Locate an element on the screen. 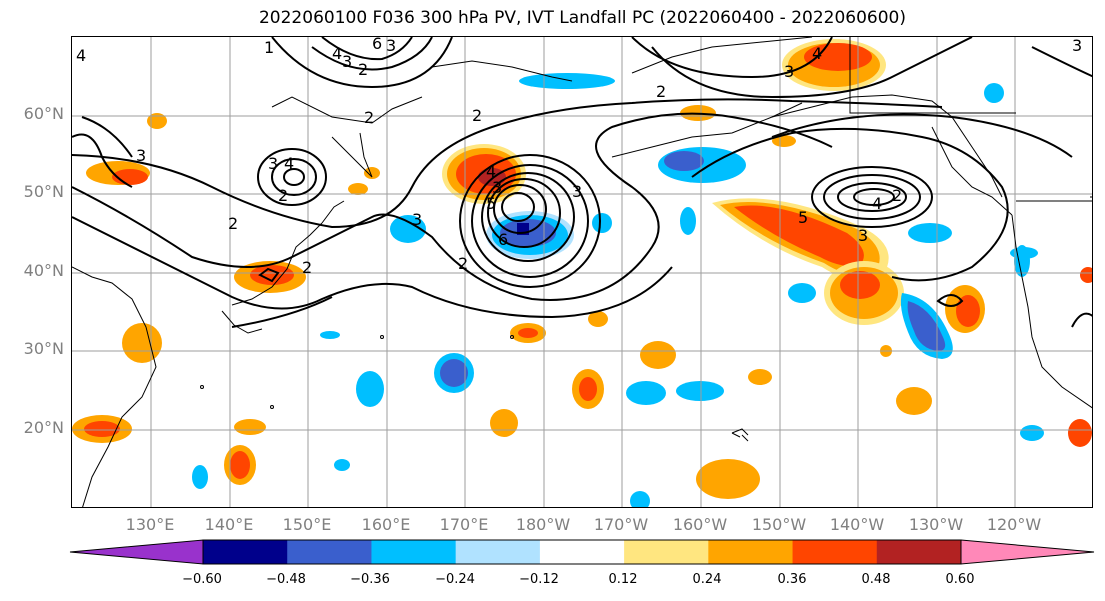 This screenshot has width=1105, height=601. lon-label: 170°E is located at coordinates (464, 524).